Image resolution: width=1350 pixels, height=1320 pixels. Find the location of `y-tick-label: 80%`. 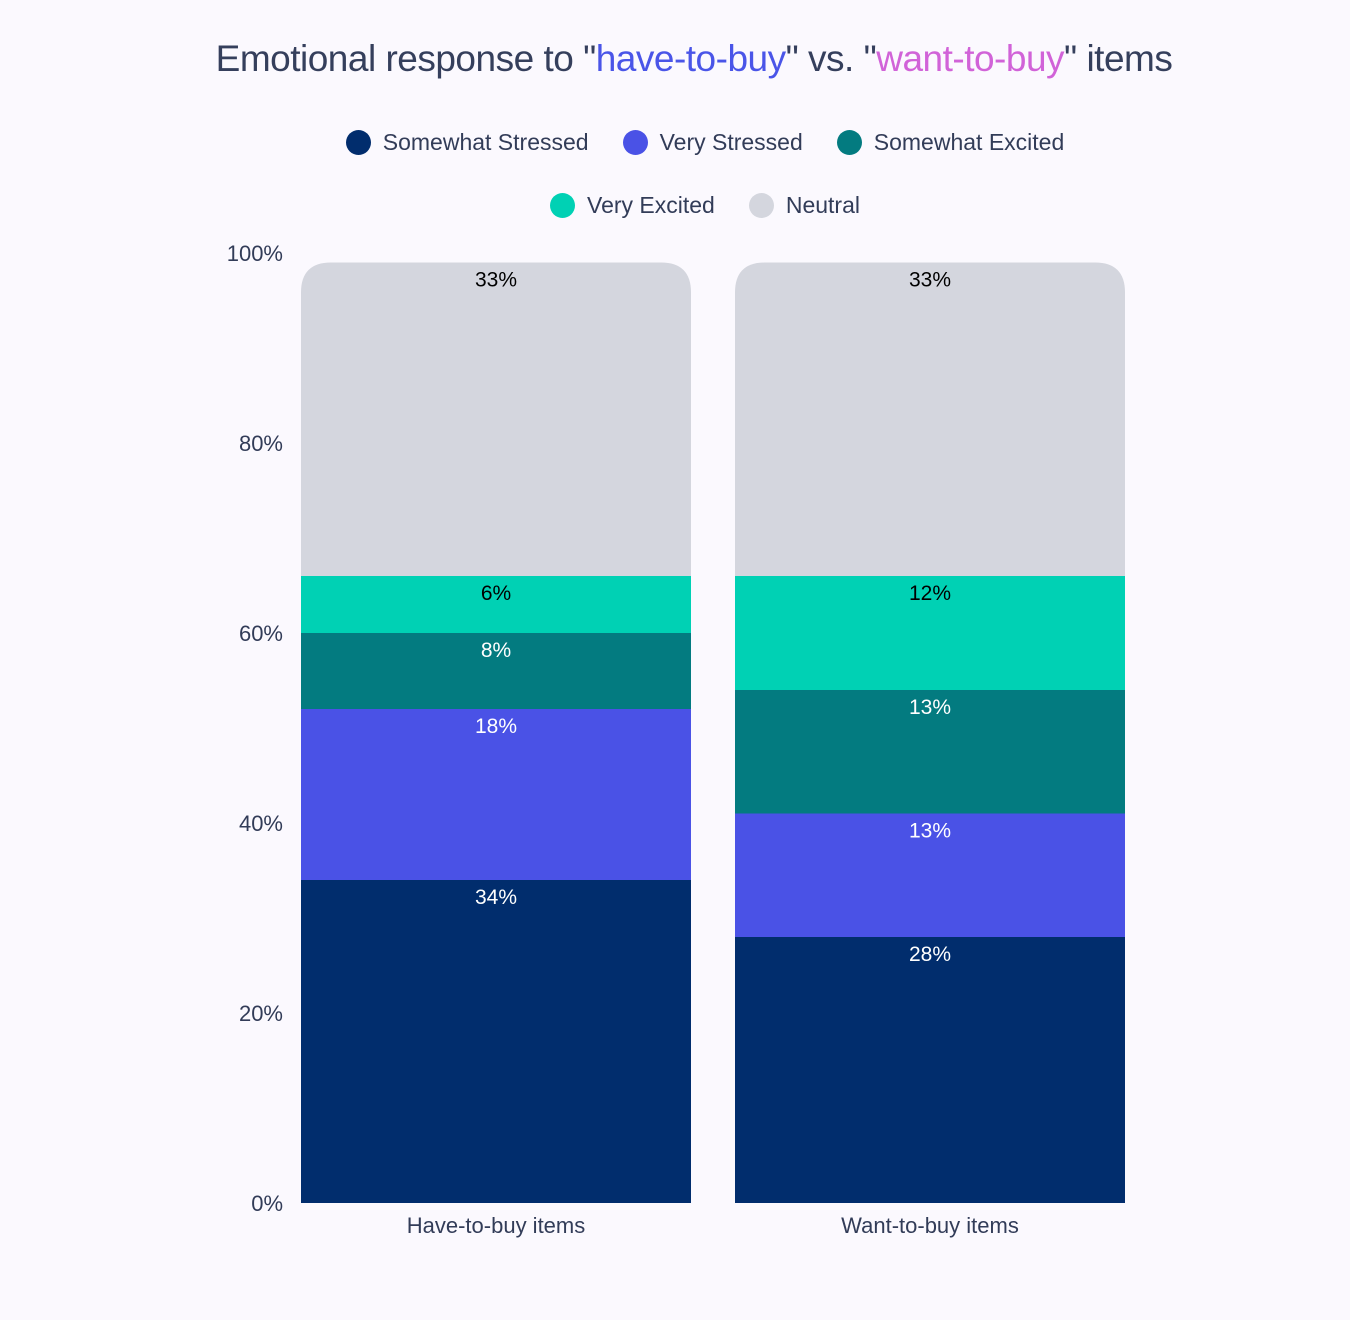

y-tick-label: 80% is located at coordinates (261, 443).